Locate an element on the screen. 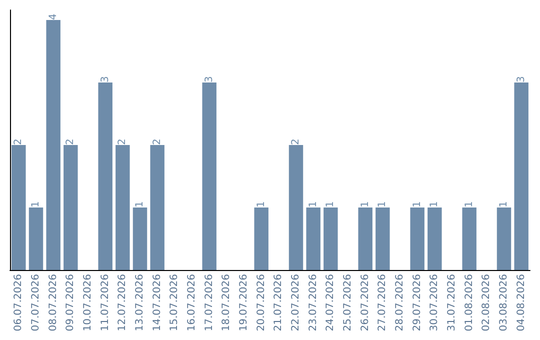 This screenshot has height=340, width=540. x-tick-label: 17.07.2026 is located at coordinates (209, 303).